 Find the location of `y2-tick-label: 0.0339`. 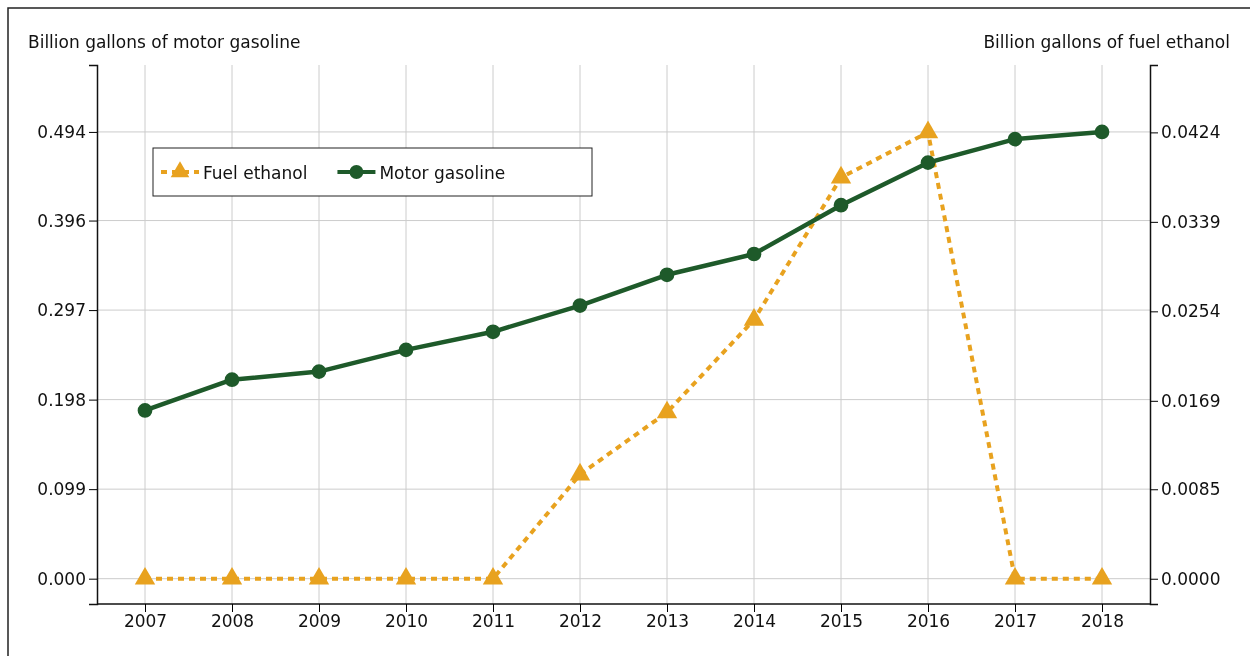

y2-tick-label: 0.0339 is located at coordinates (1191, 221).